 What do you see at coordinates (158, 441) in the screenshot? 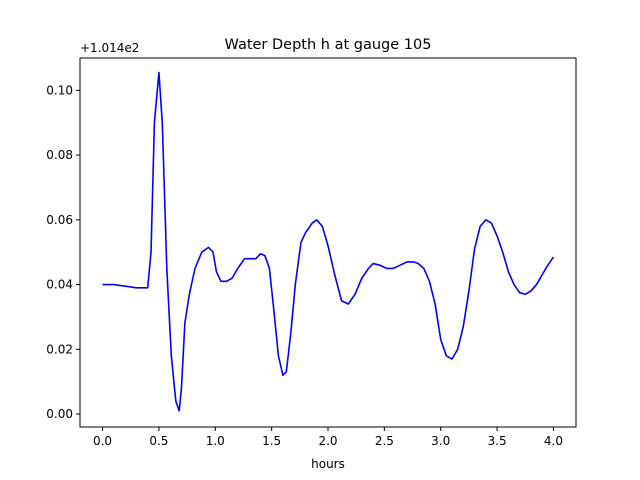
I see `x-tick-label: 0.5` at bounding box center [158, 441].